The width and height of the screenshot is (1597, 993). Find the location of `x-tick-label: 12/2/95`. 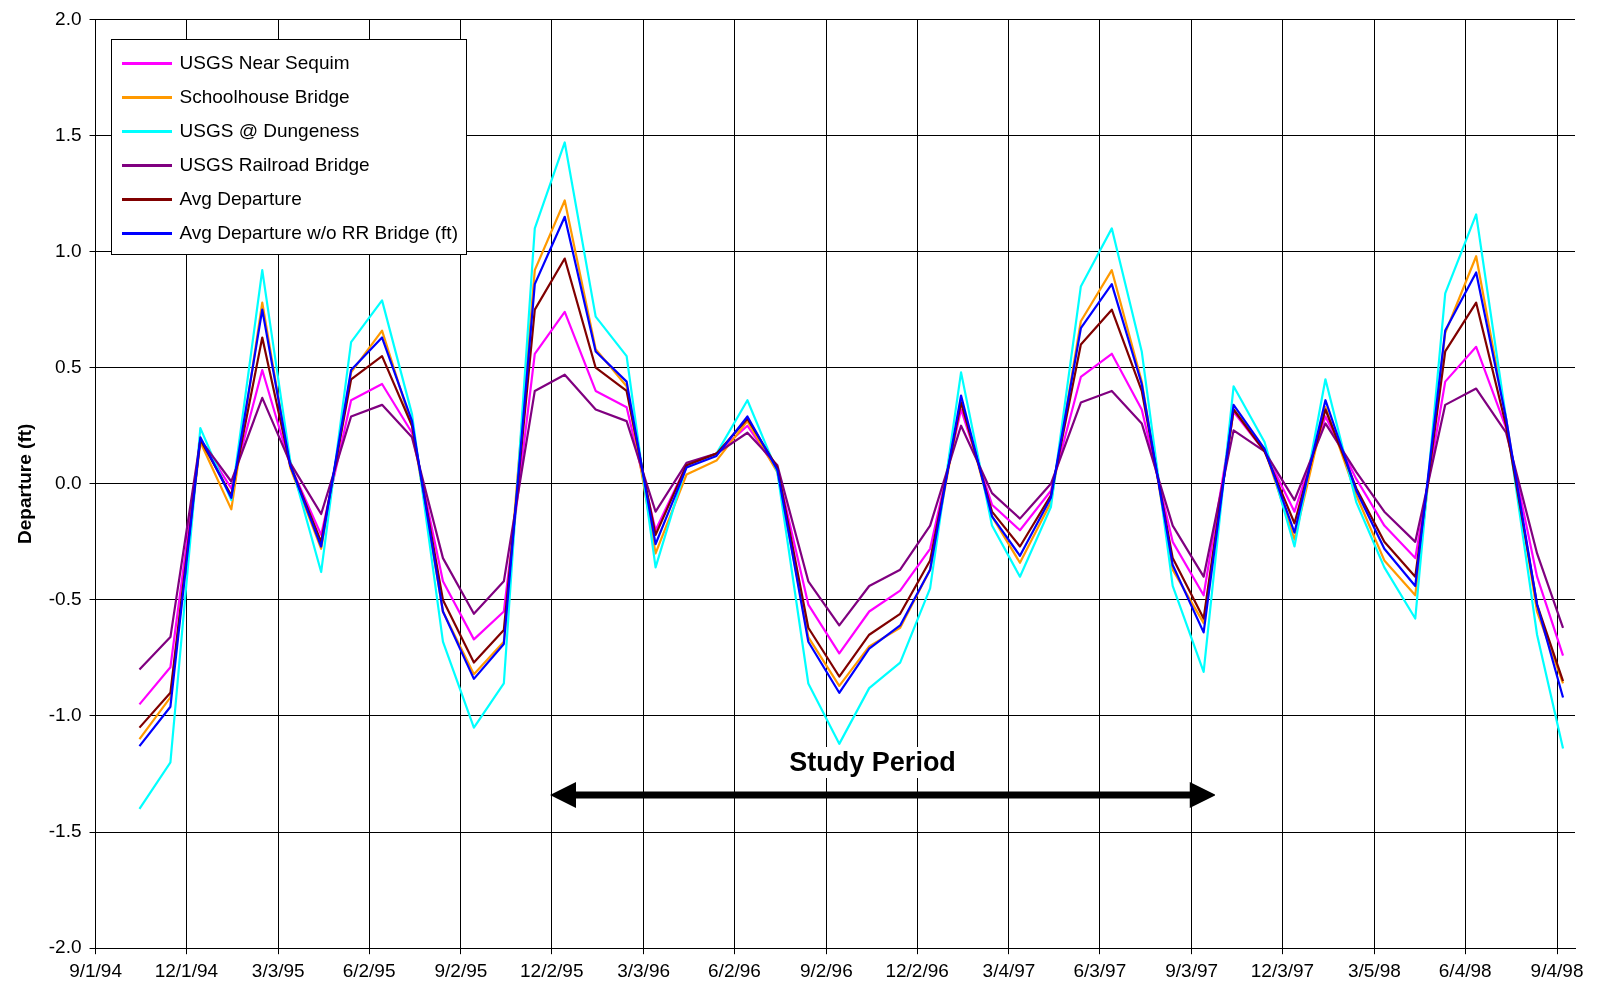

x-tick-label: 12/2/95 is located at coordinates (552, 970).